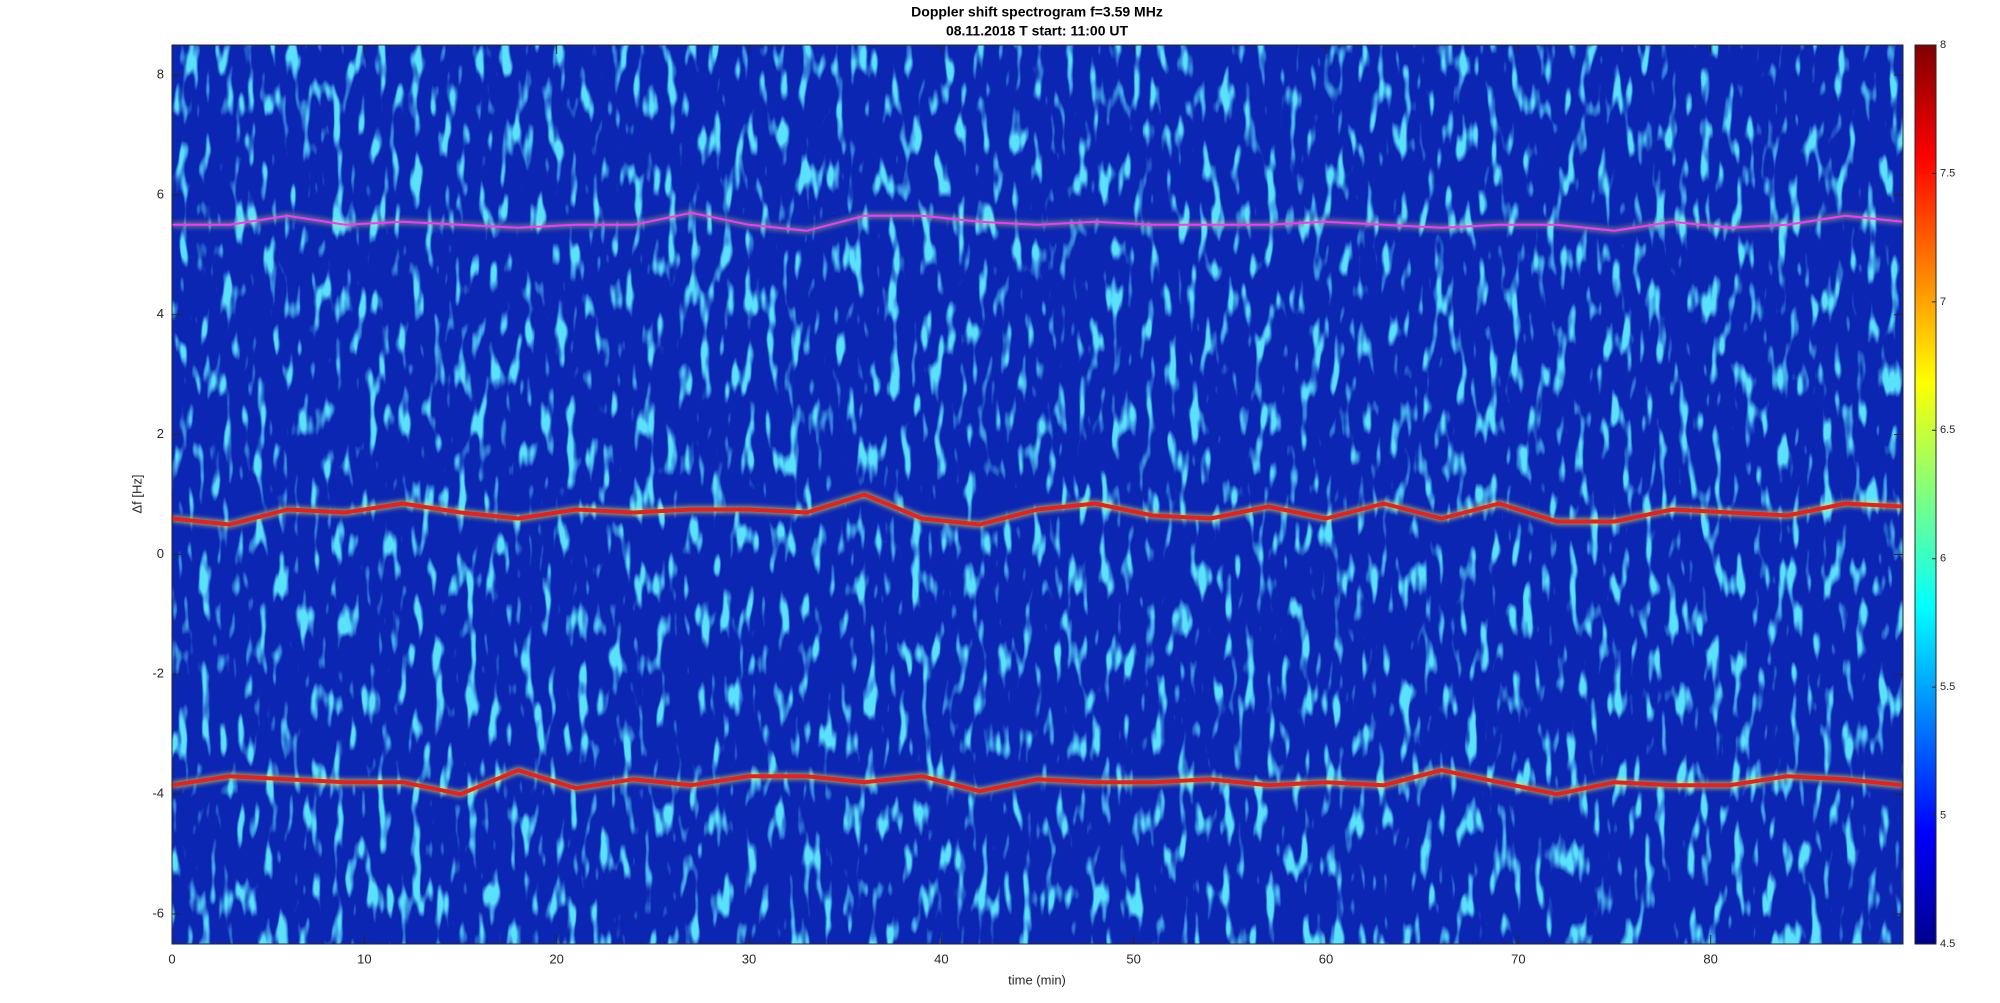  I want to click on y-tick-label: -4, so click(158, 793).